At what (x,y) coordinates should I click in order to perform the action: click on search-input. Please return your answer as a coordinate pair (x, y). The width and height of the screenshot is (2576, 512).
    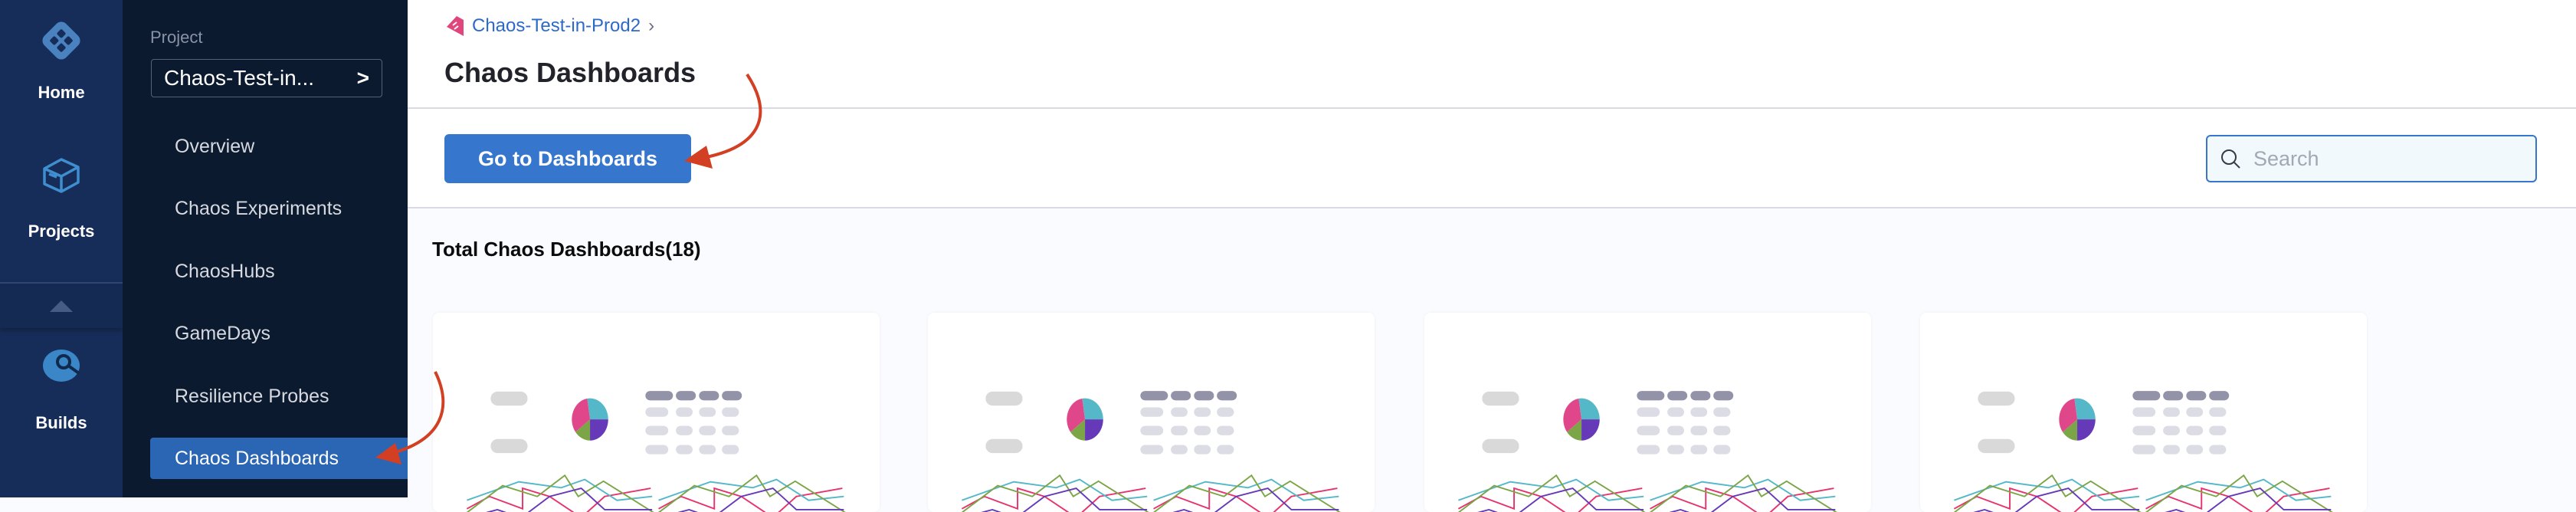
    Looking at the image, I should click on (2387, 158).